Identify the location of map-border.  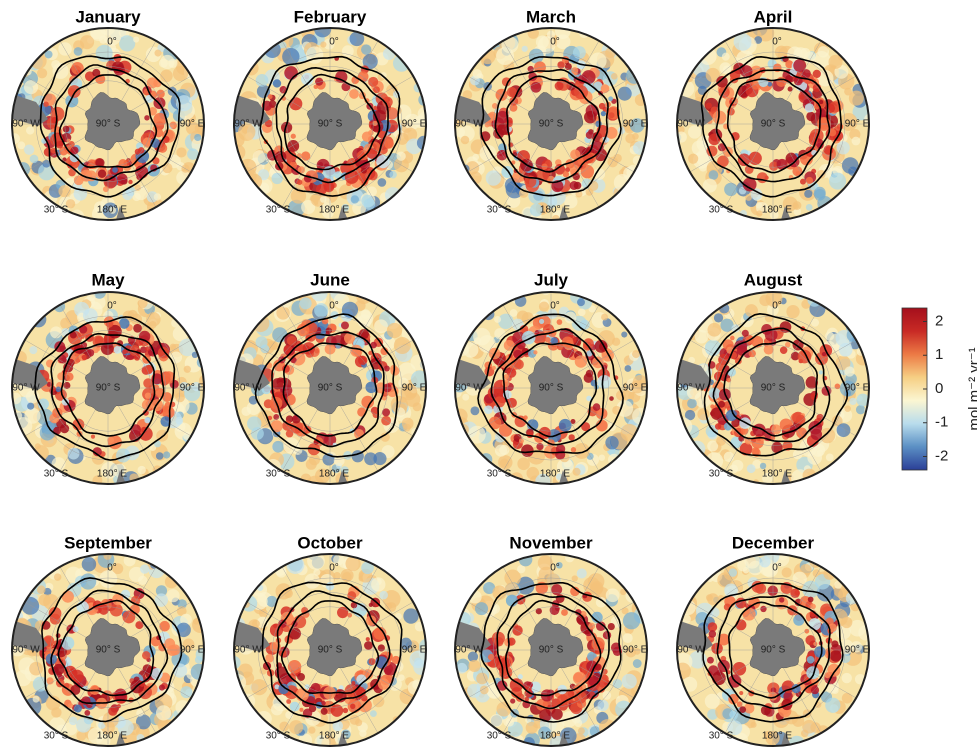
(551, 124).